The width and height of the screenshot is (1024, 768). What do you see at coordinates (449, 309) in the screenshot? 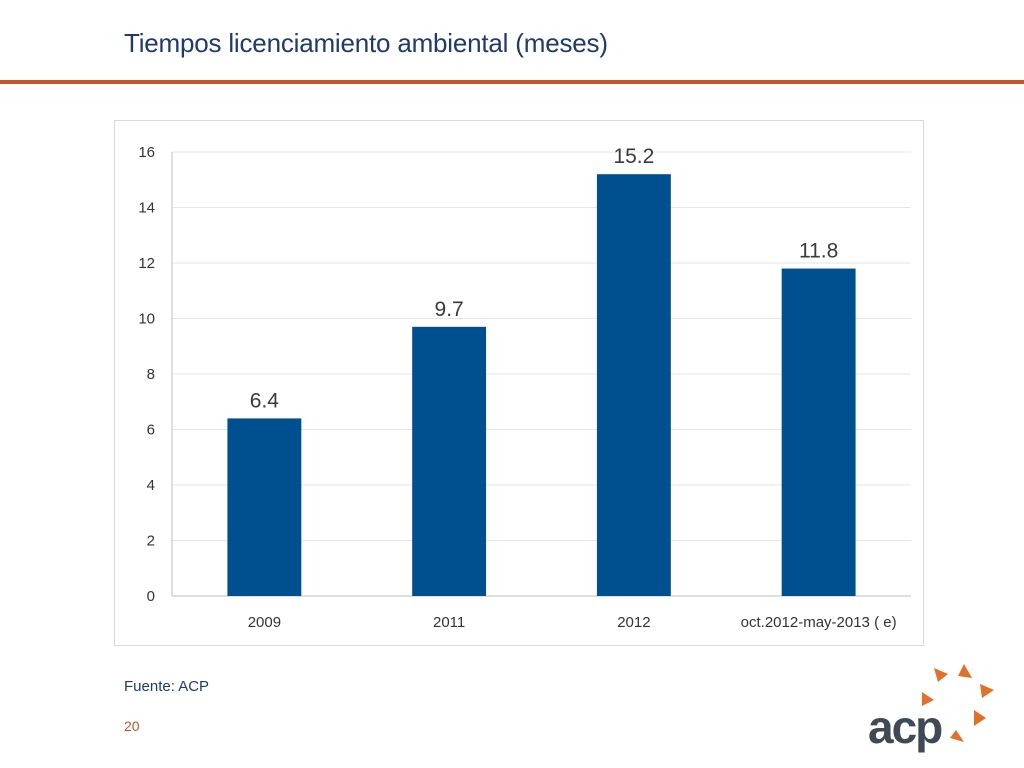
I see `data-label: 9.7` at bounding box center [449, 309].